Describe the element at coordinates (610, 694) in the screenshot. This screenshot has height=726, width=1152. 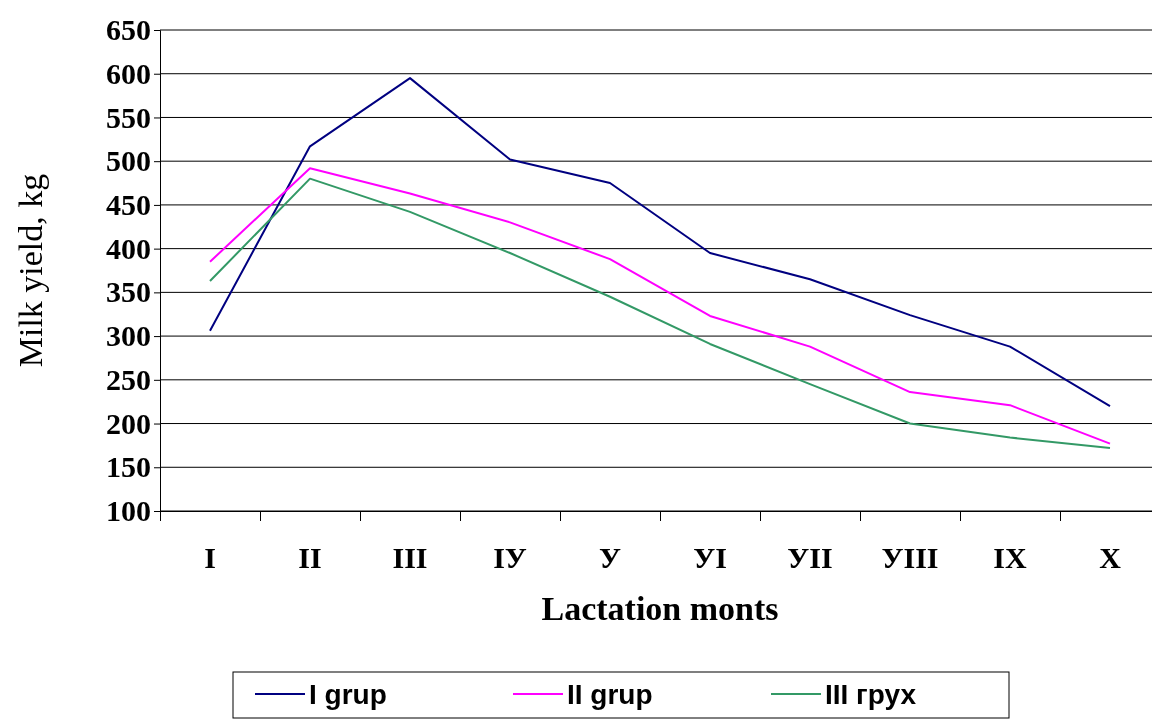
I see `legend-label: II grup` at that location.